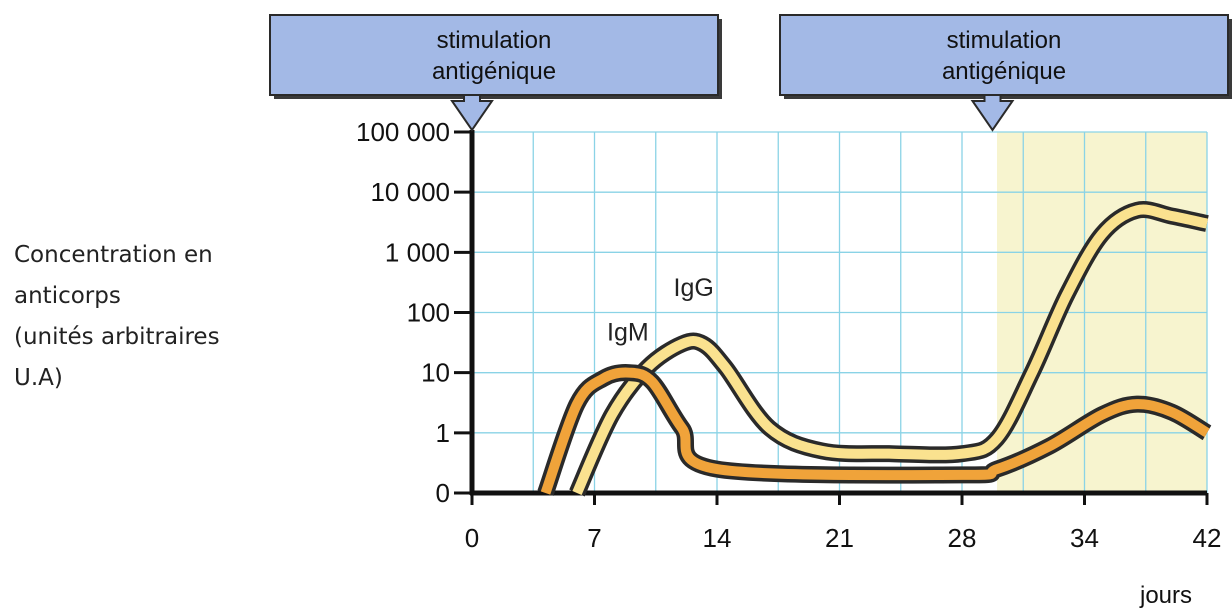  Describe the element at coordinates (660, 310) in the screenshot. I see `series-labels: IgM IgG` at that location.